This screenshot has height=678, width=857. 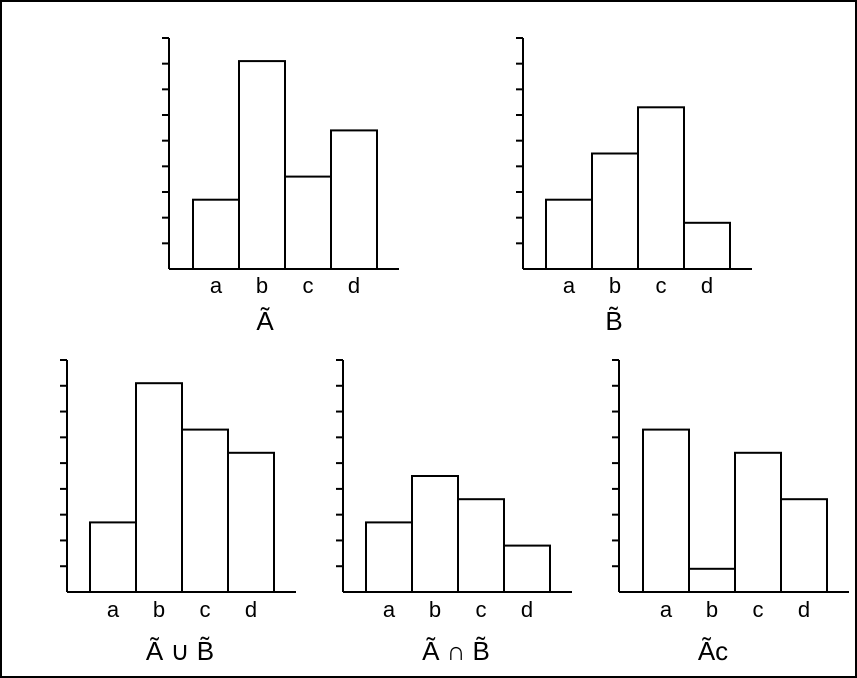 I want to click on chart-caption: B̃, so click(x=613, y=321).